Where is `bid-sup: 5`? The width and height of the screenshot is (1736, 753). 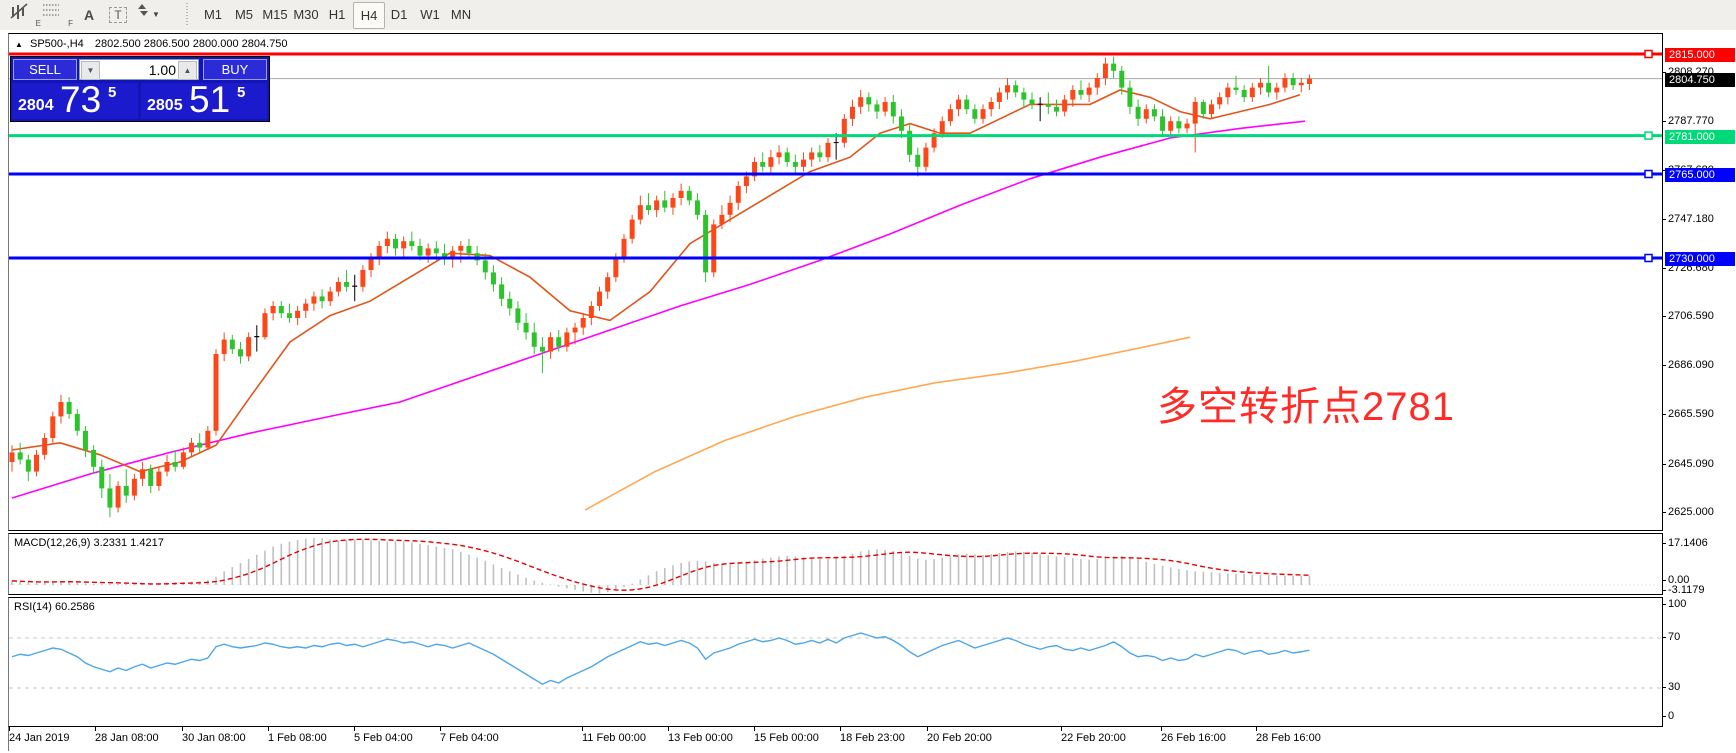 bid-sup: 5 is located at coordinates (112, 92).